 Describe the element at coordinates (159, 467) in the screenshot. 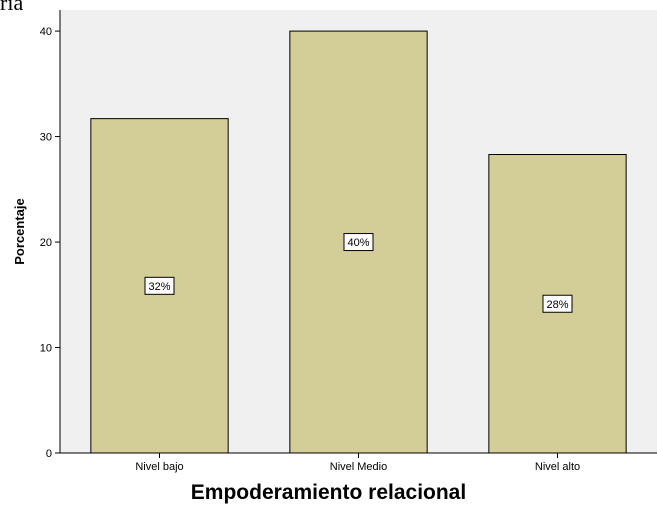

I see `x-tick-label: Nivel bajo` at that location.